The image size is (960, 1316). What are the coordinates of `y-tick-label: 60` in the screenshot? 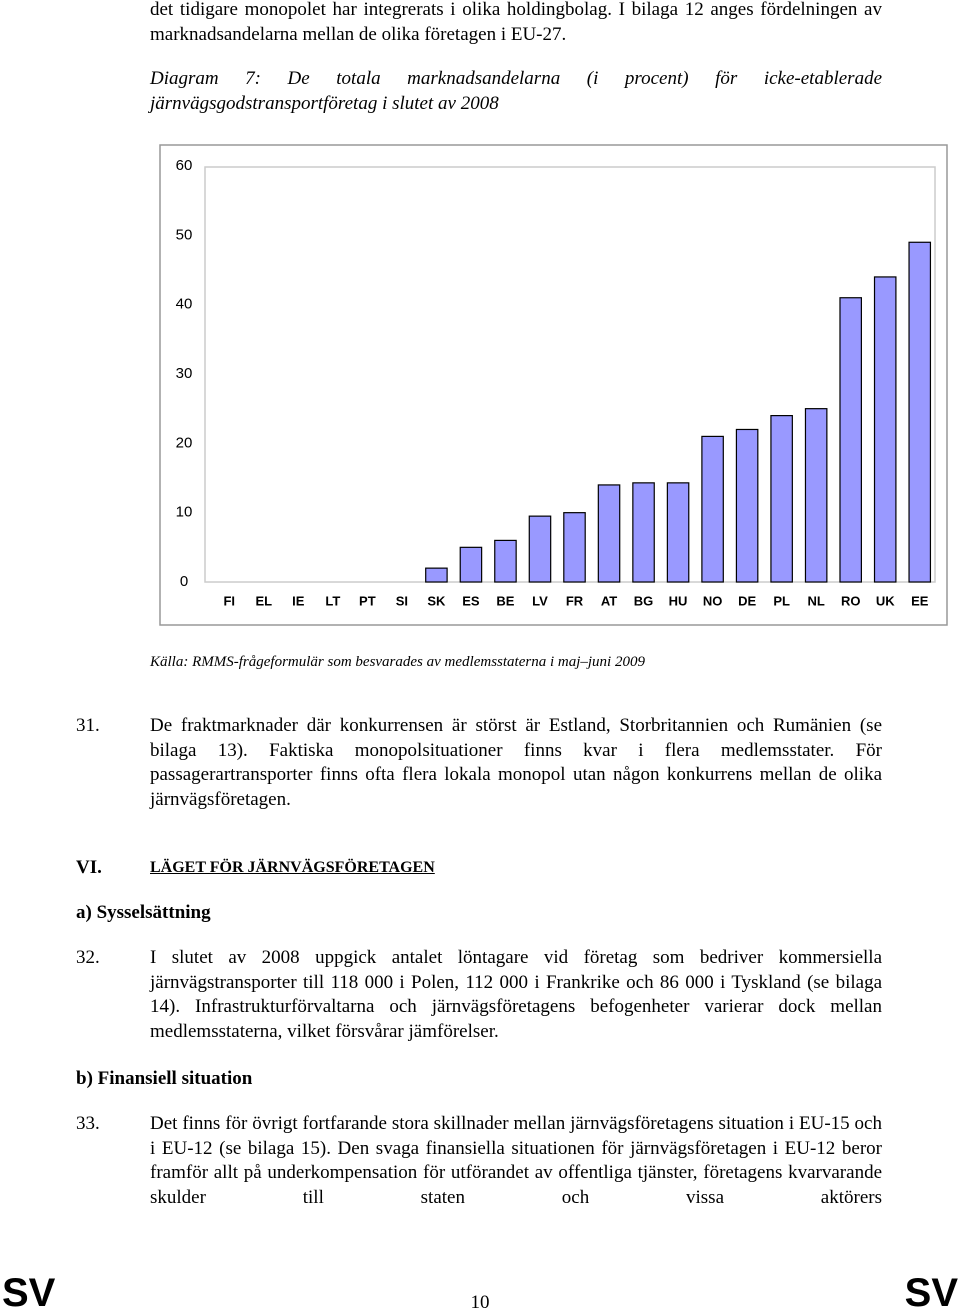 It's located at (184, 165).